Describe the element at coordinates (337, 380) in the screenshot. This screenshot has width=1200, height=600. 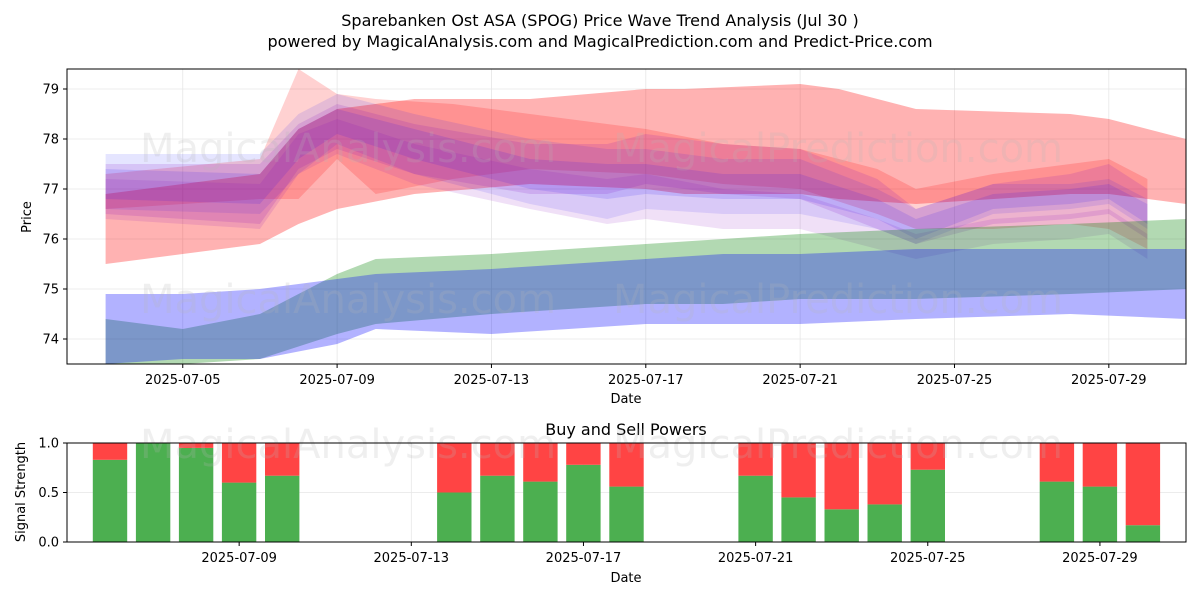
I see `price-tick-label-x: 2025-07-09` at that location.